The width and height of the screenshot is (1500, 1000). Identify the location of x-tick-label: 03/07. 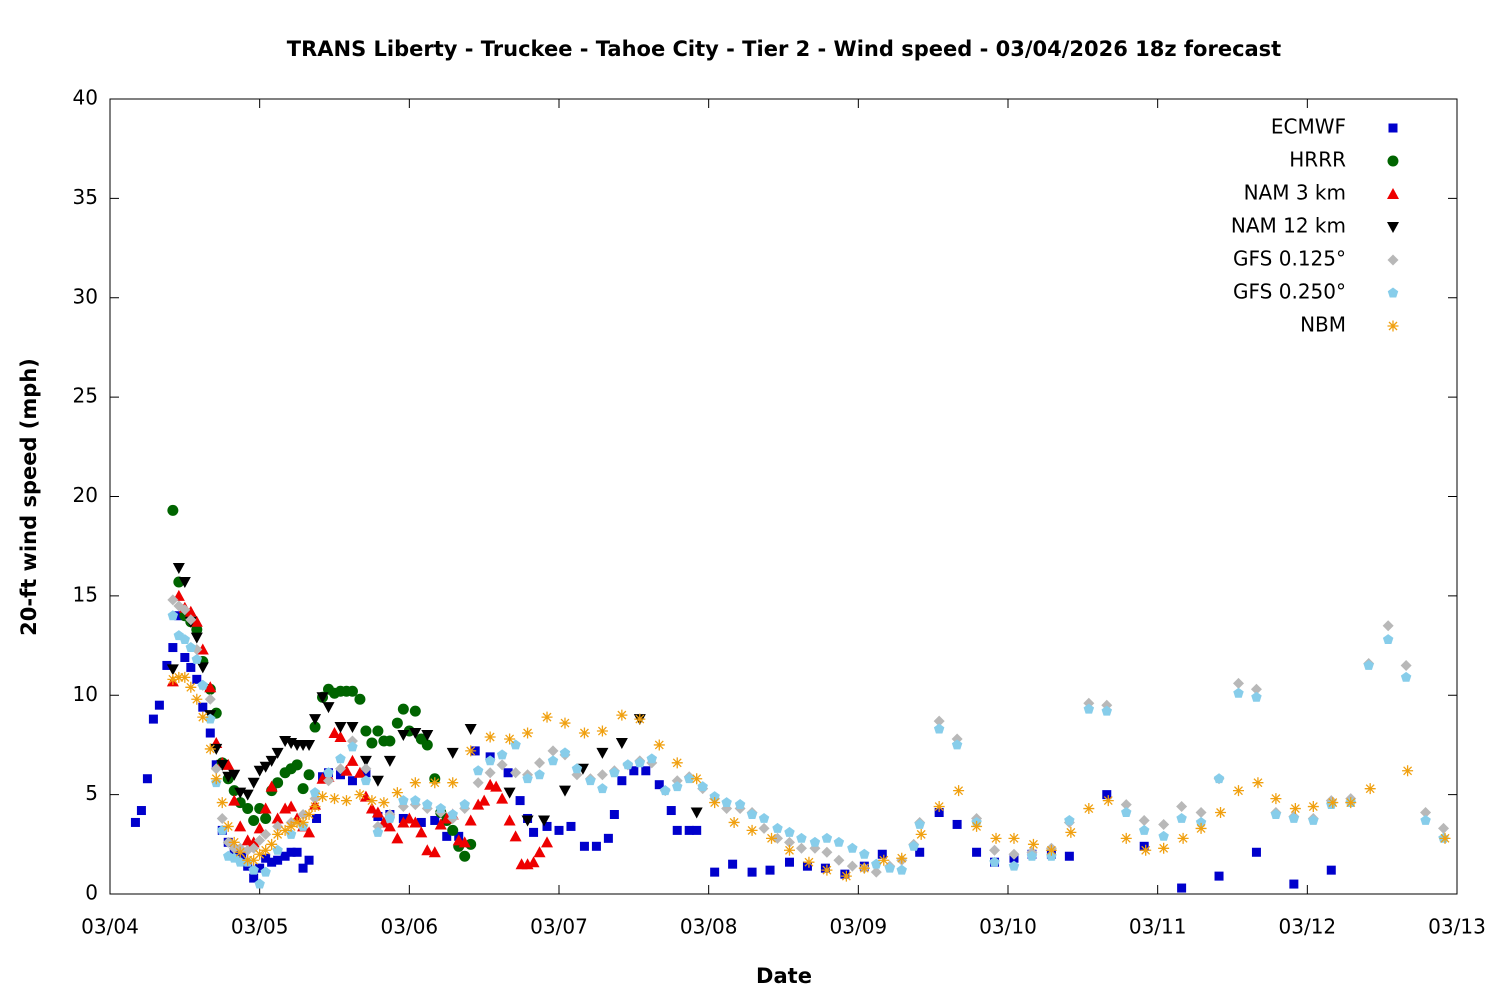
(559, 927).